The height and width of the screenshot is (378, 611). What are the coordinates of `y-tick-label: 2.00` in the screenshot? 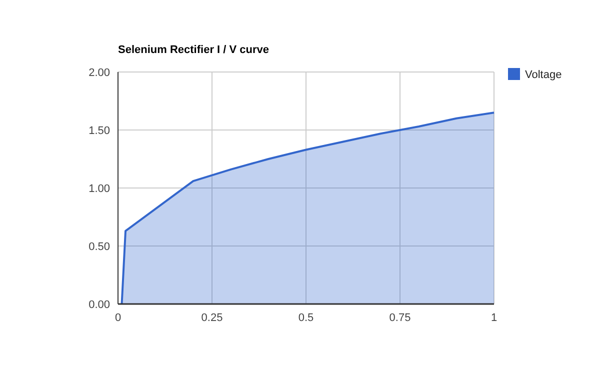 It's located at (99, 72).